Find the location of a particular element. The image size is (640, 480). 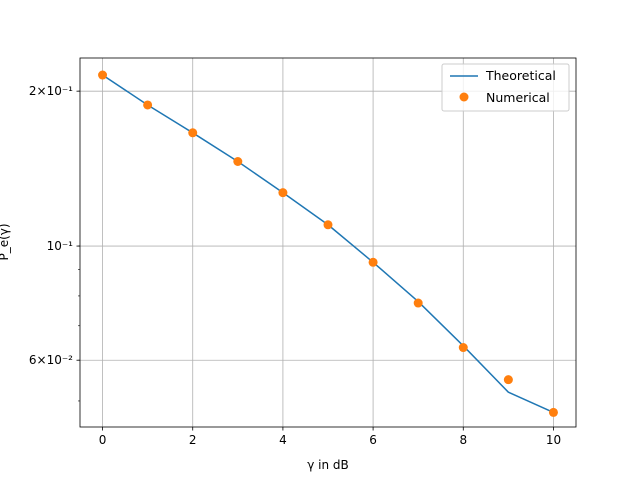

x-tick-label: 2 is located at coordinates (193, 440).